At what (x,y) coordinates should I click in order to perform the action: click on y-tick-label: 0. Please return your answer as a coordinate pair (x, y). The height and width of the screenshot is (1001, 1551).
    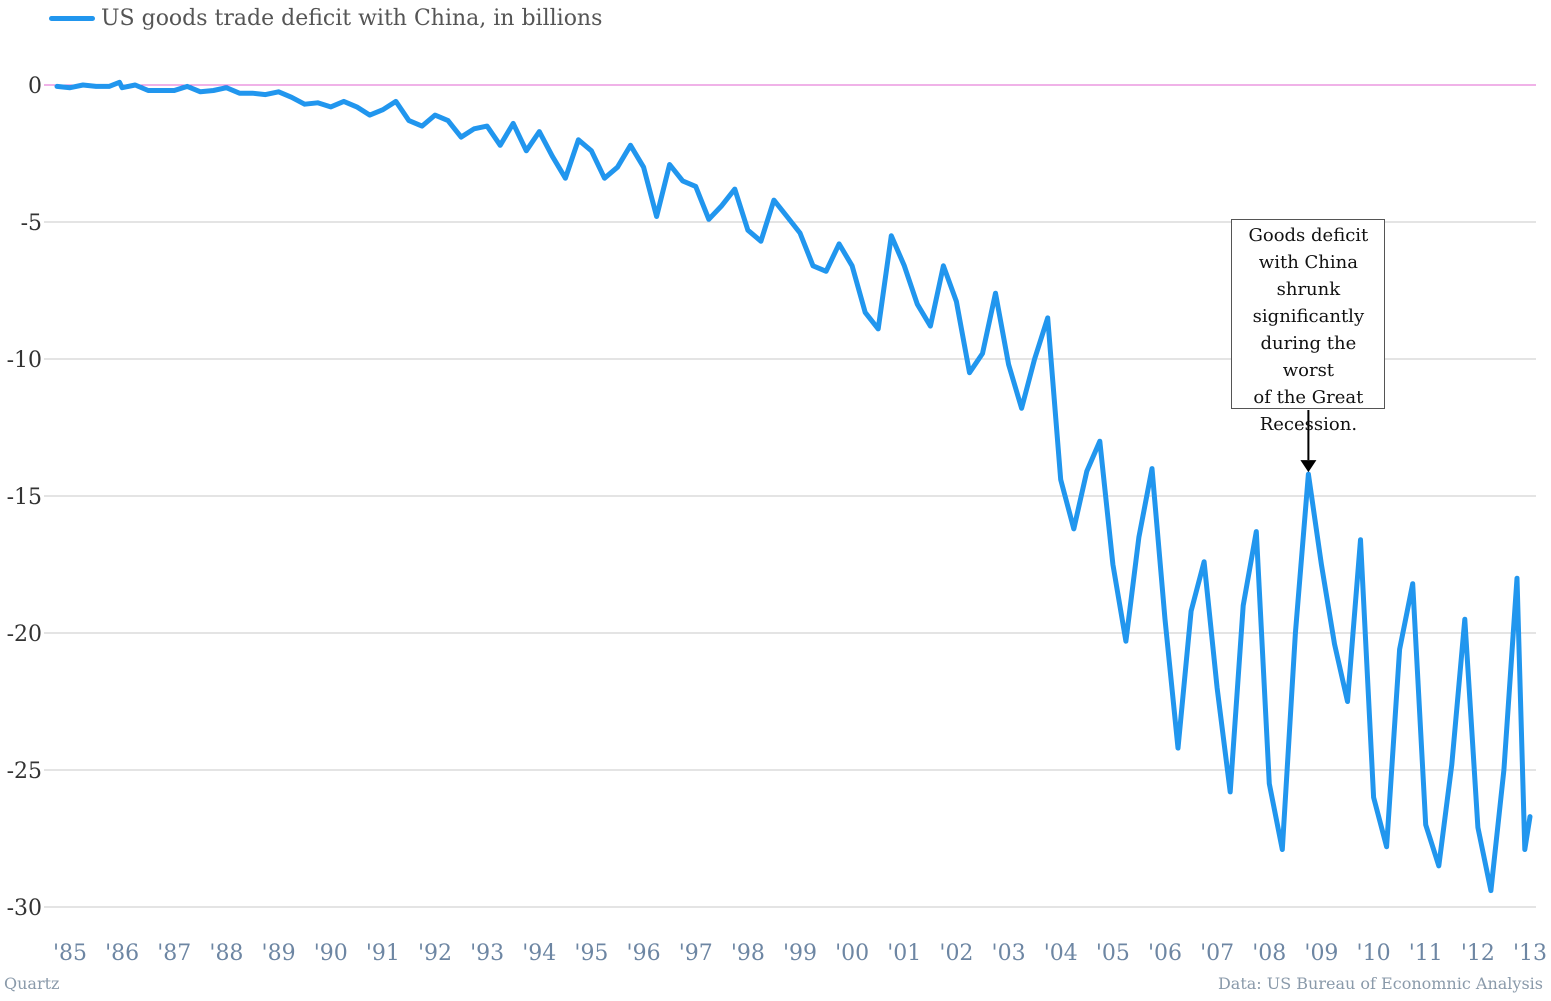
    Looking at the image, I should click on (35, 86).